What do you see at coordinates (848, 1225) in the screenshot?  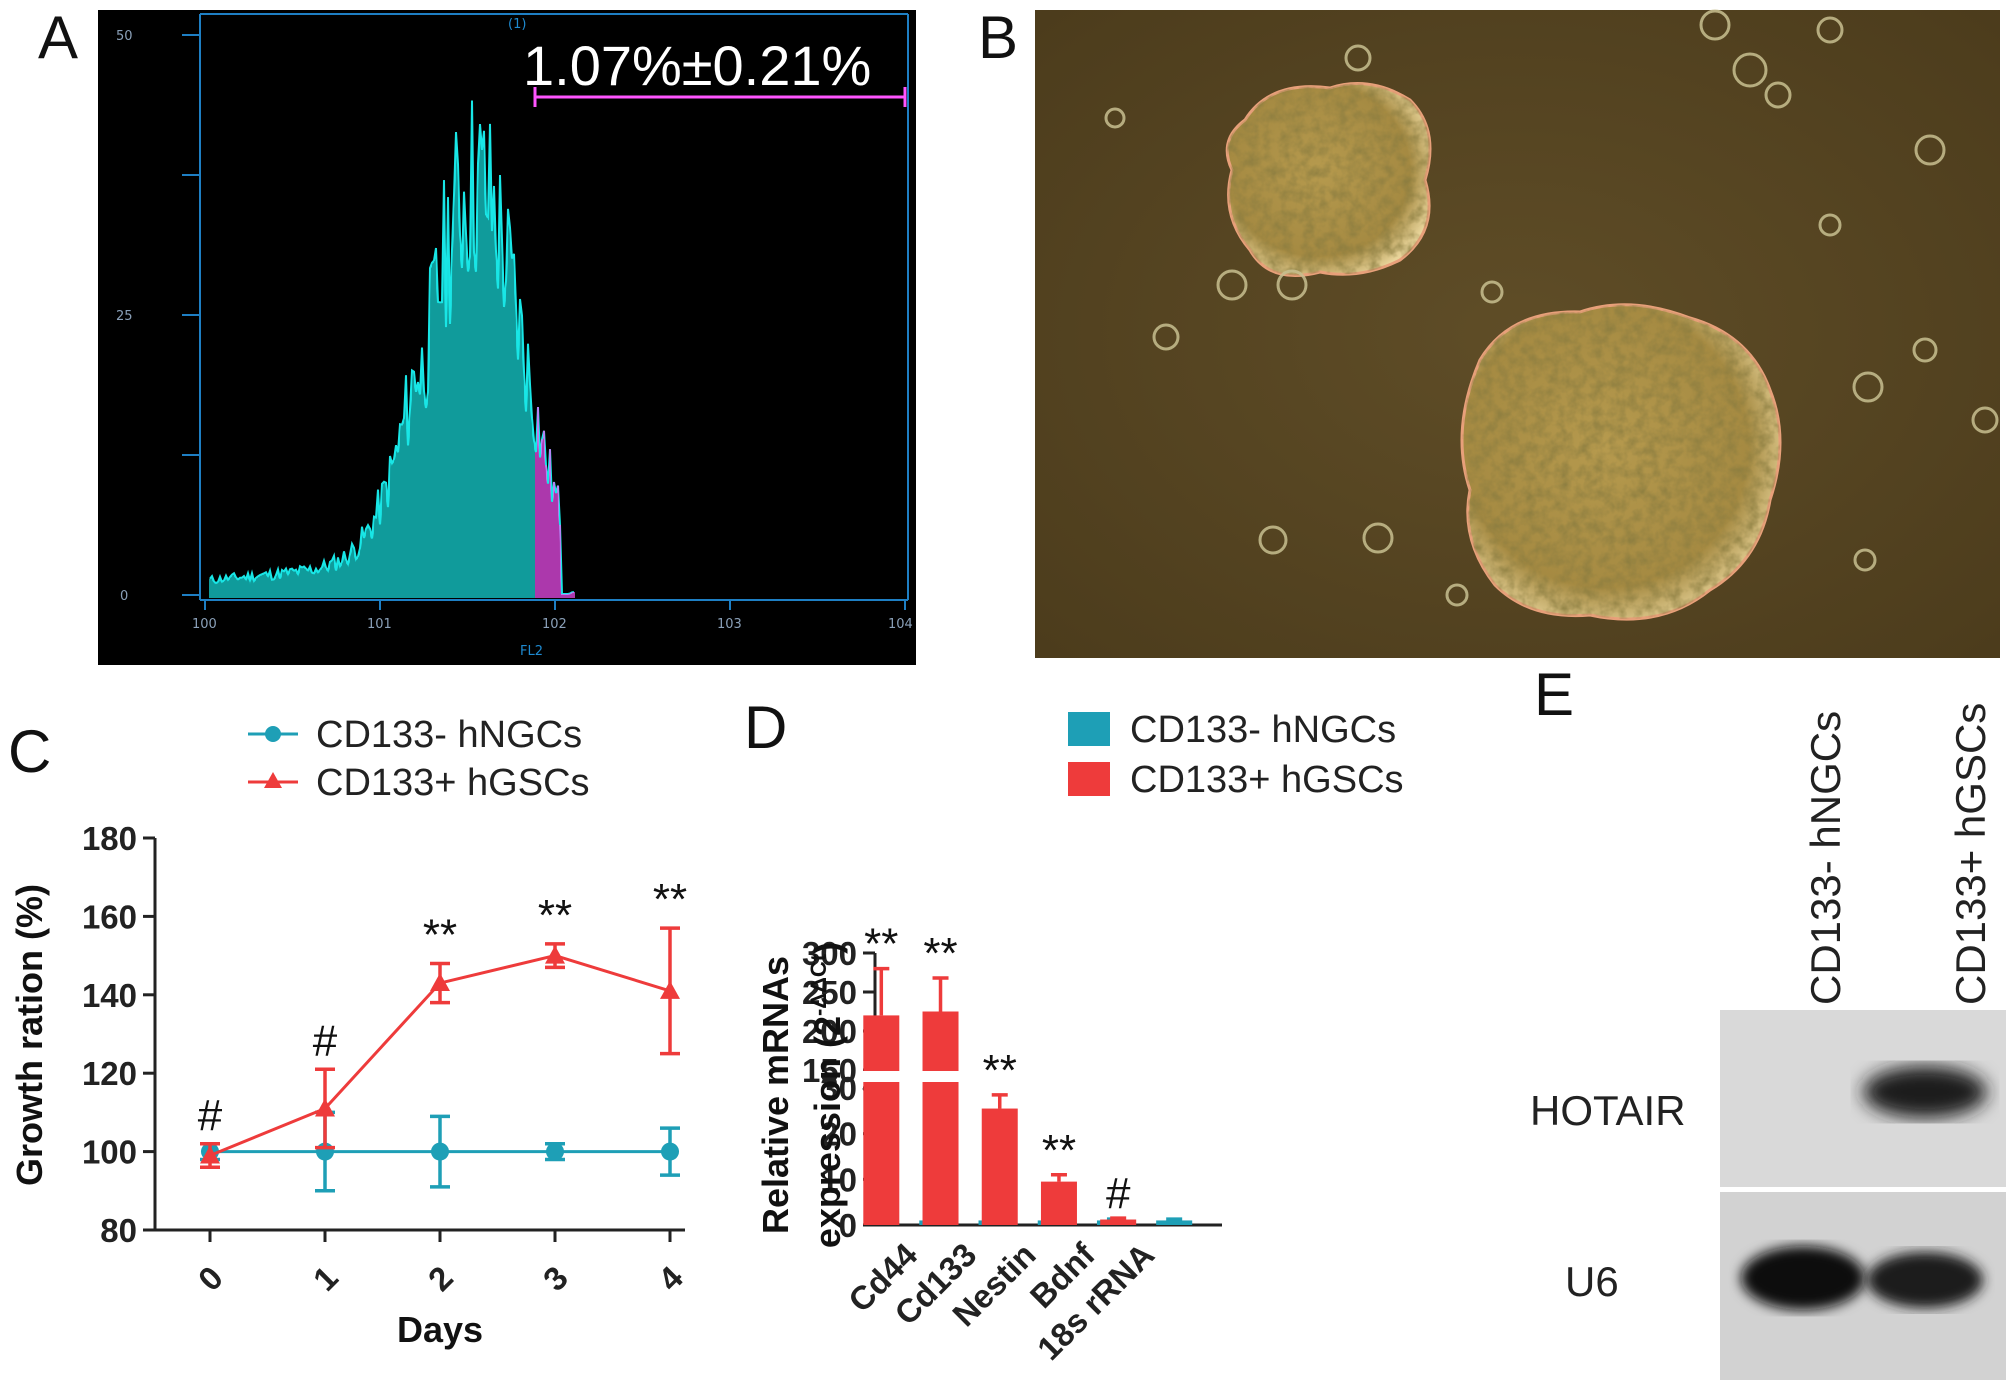 I see `chart-d-y-tick-label: 0` at bounding box center [848, 1225].